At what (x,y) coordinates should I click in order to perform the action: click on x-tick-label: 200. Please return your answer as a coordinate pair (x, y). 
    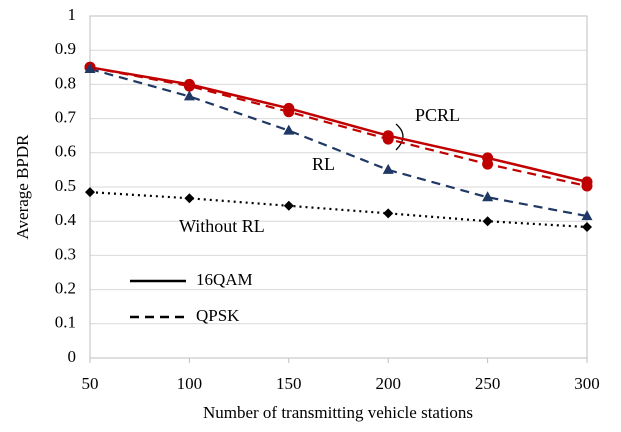
    Looking at the image, I should click on (388, 383).